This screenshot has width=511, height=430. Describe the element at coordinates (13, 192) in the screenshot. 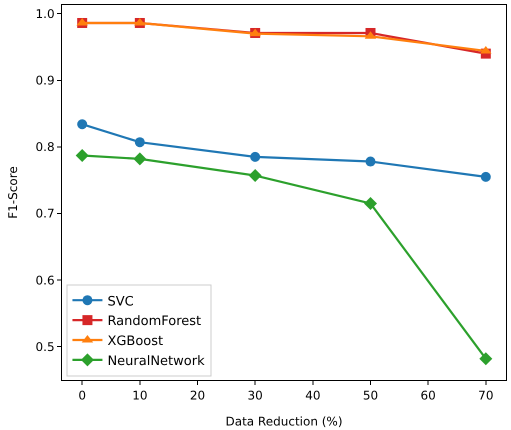

I see `y-axis-title: F1-Score` at that location.